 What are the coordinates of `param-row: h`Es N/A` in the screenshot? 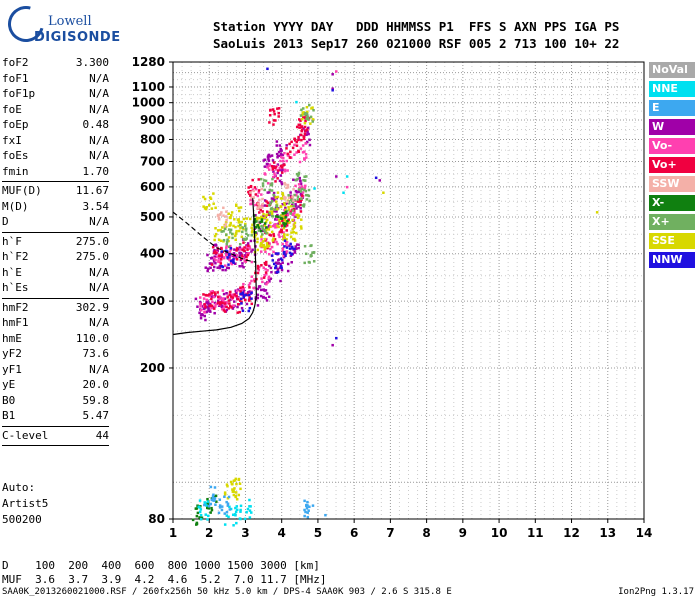 It's located at (55, 289).